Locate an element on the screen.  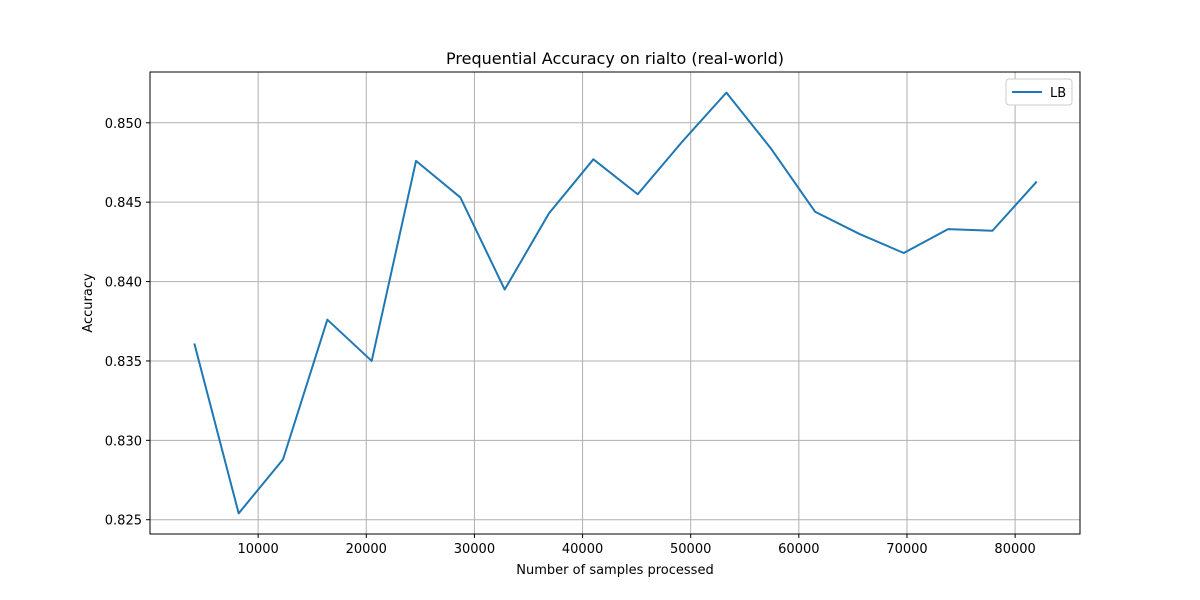
x-axis-label: Number of samples processed is located at coordinates (614, 570).